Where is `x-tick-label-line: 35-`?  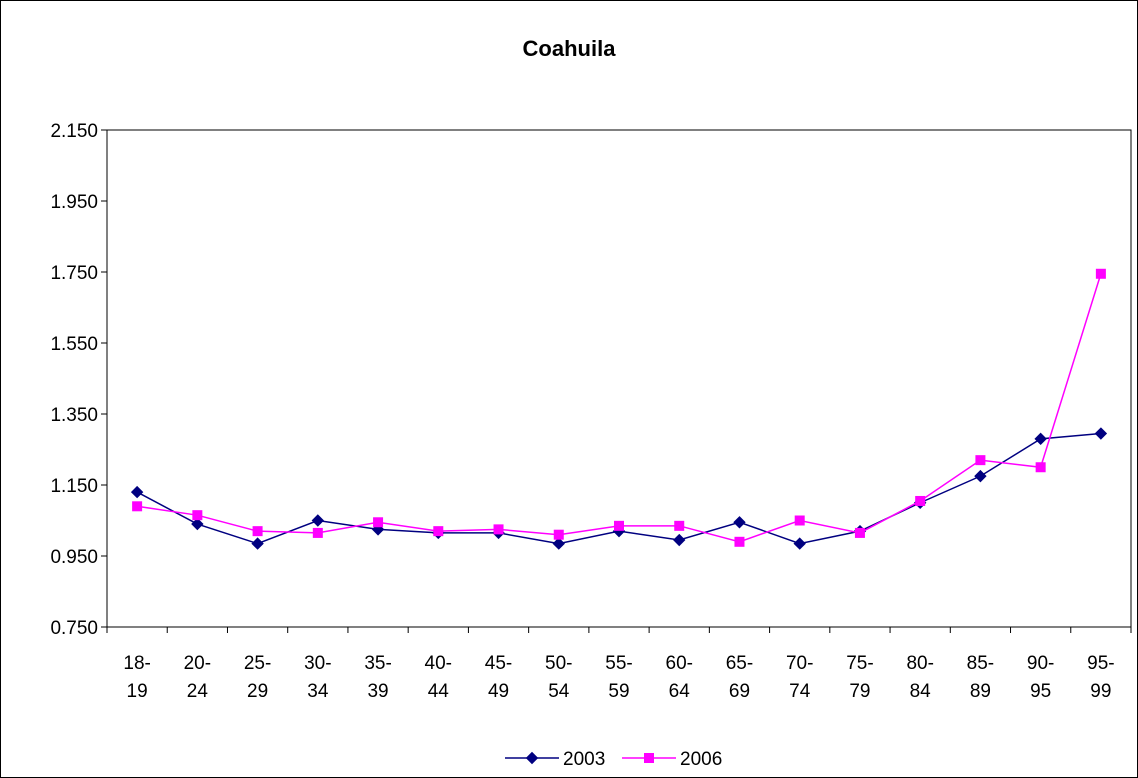 x-tick-label-line: 35- is located at coordinates (377, 663).